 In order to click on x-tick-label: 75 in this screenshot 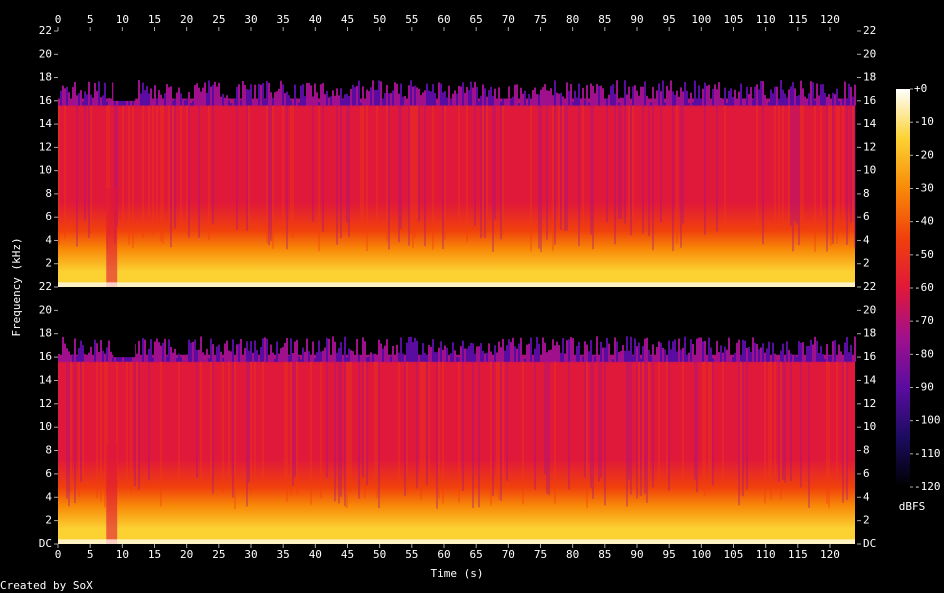, I will do `click(540, 554)`.